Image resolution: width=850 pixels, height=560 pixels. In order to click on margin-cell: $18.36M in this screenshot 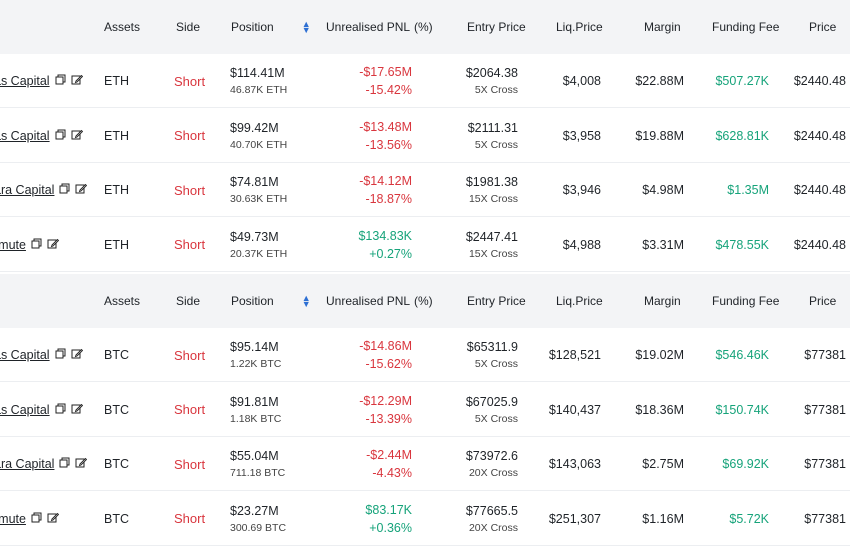, I will do `click(659, 409)`.